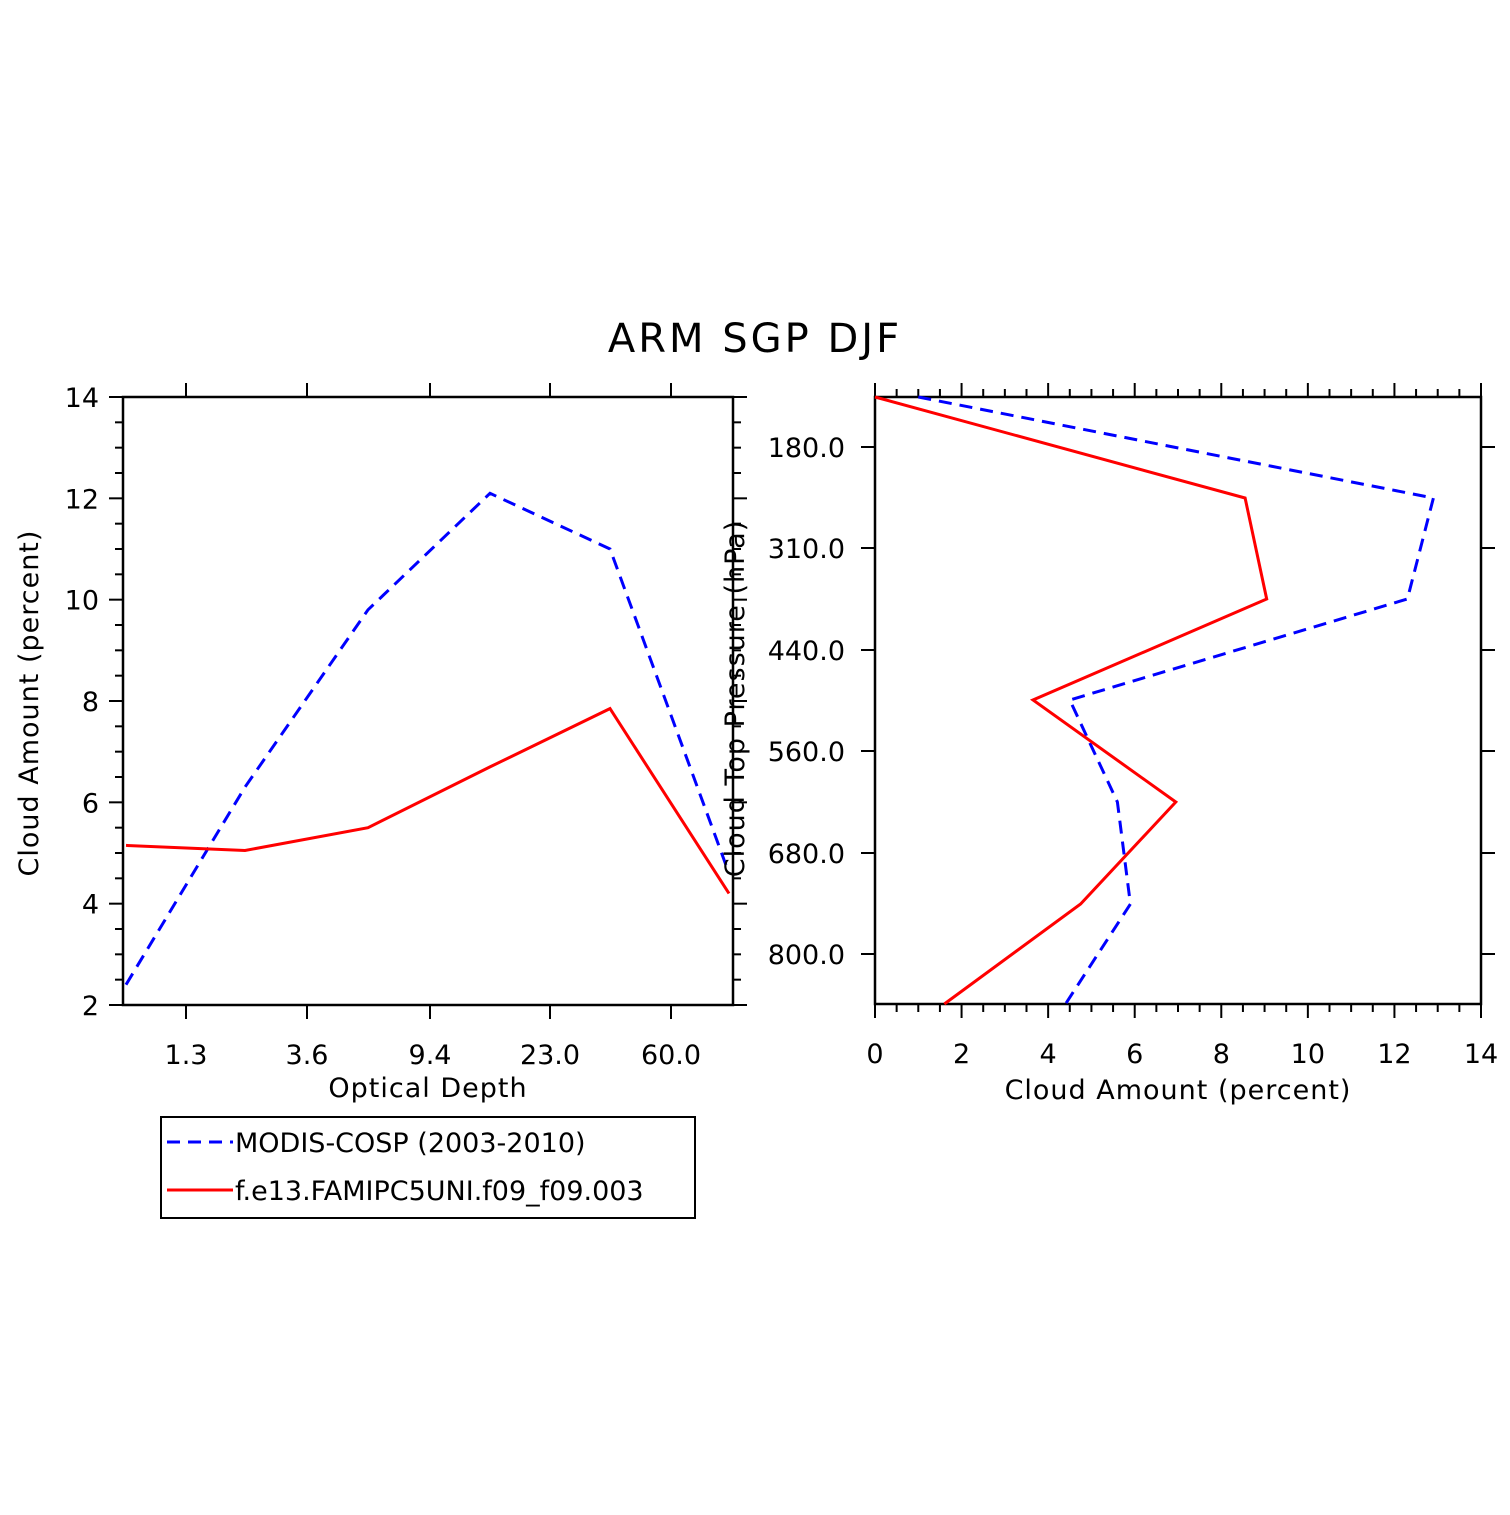  Describe the element at coordinates (186, 1055) in the screenshot. I see `x-tick-label: 1.3` at that location.